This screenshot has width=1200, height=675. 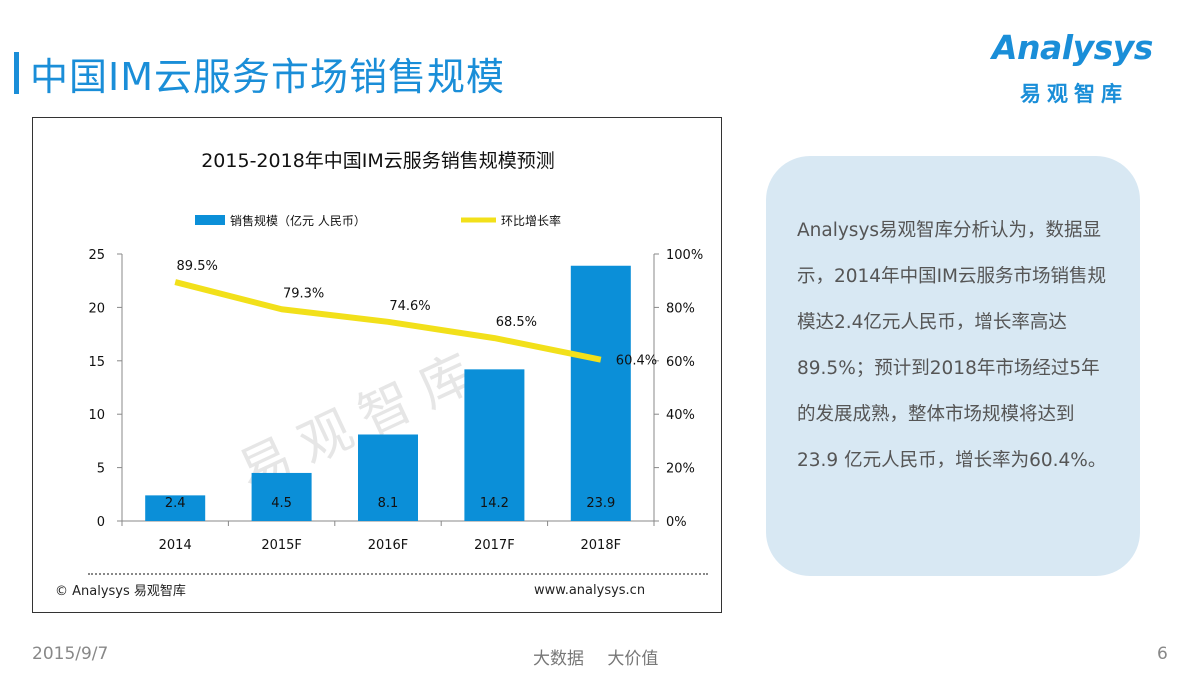 What do you see at coordinates (590, 590) in the screenshot?
I see `chart-source-url: www.analysys.cn` at bounding box center [590, 590].